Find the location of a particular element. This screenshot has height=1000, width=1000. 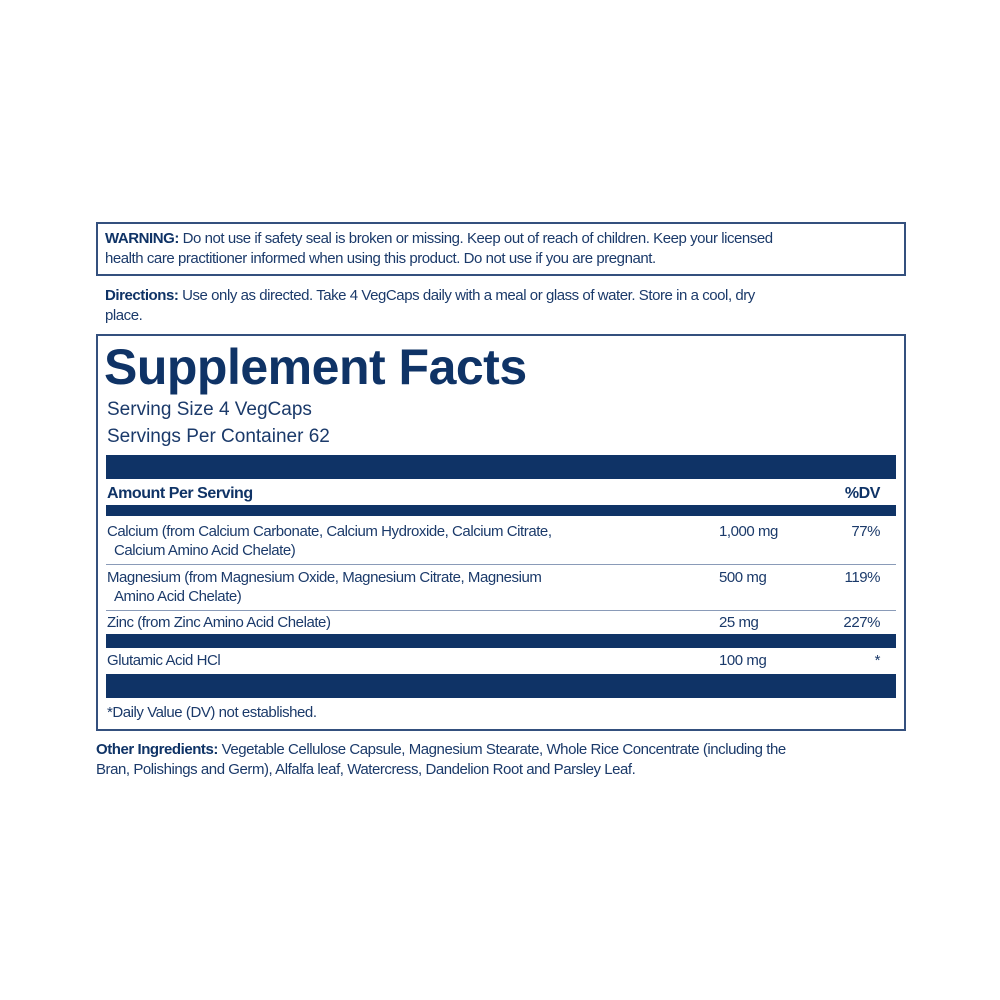

other-ingredients-label: Other Ingredients: is located at coordinates (157, 749).